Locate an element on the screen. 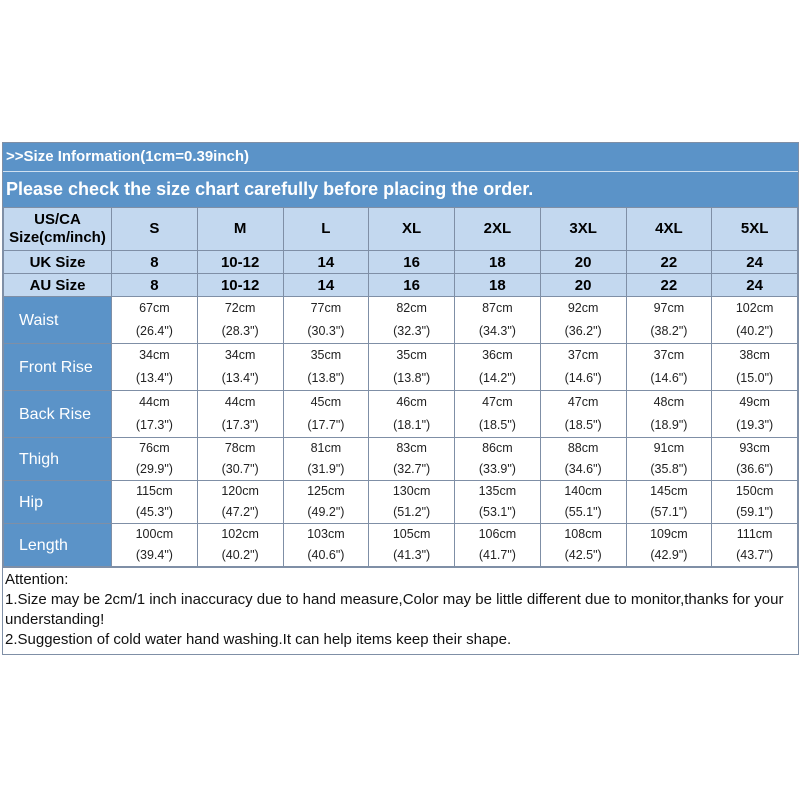 This screenshot has width=800, height=800. cm-value: 102cm is located at coordinates (240, 534).